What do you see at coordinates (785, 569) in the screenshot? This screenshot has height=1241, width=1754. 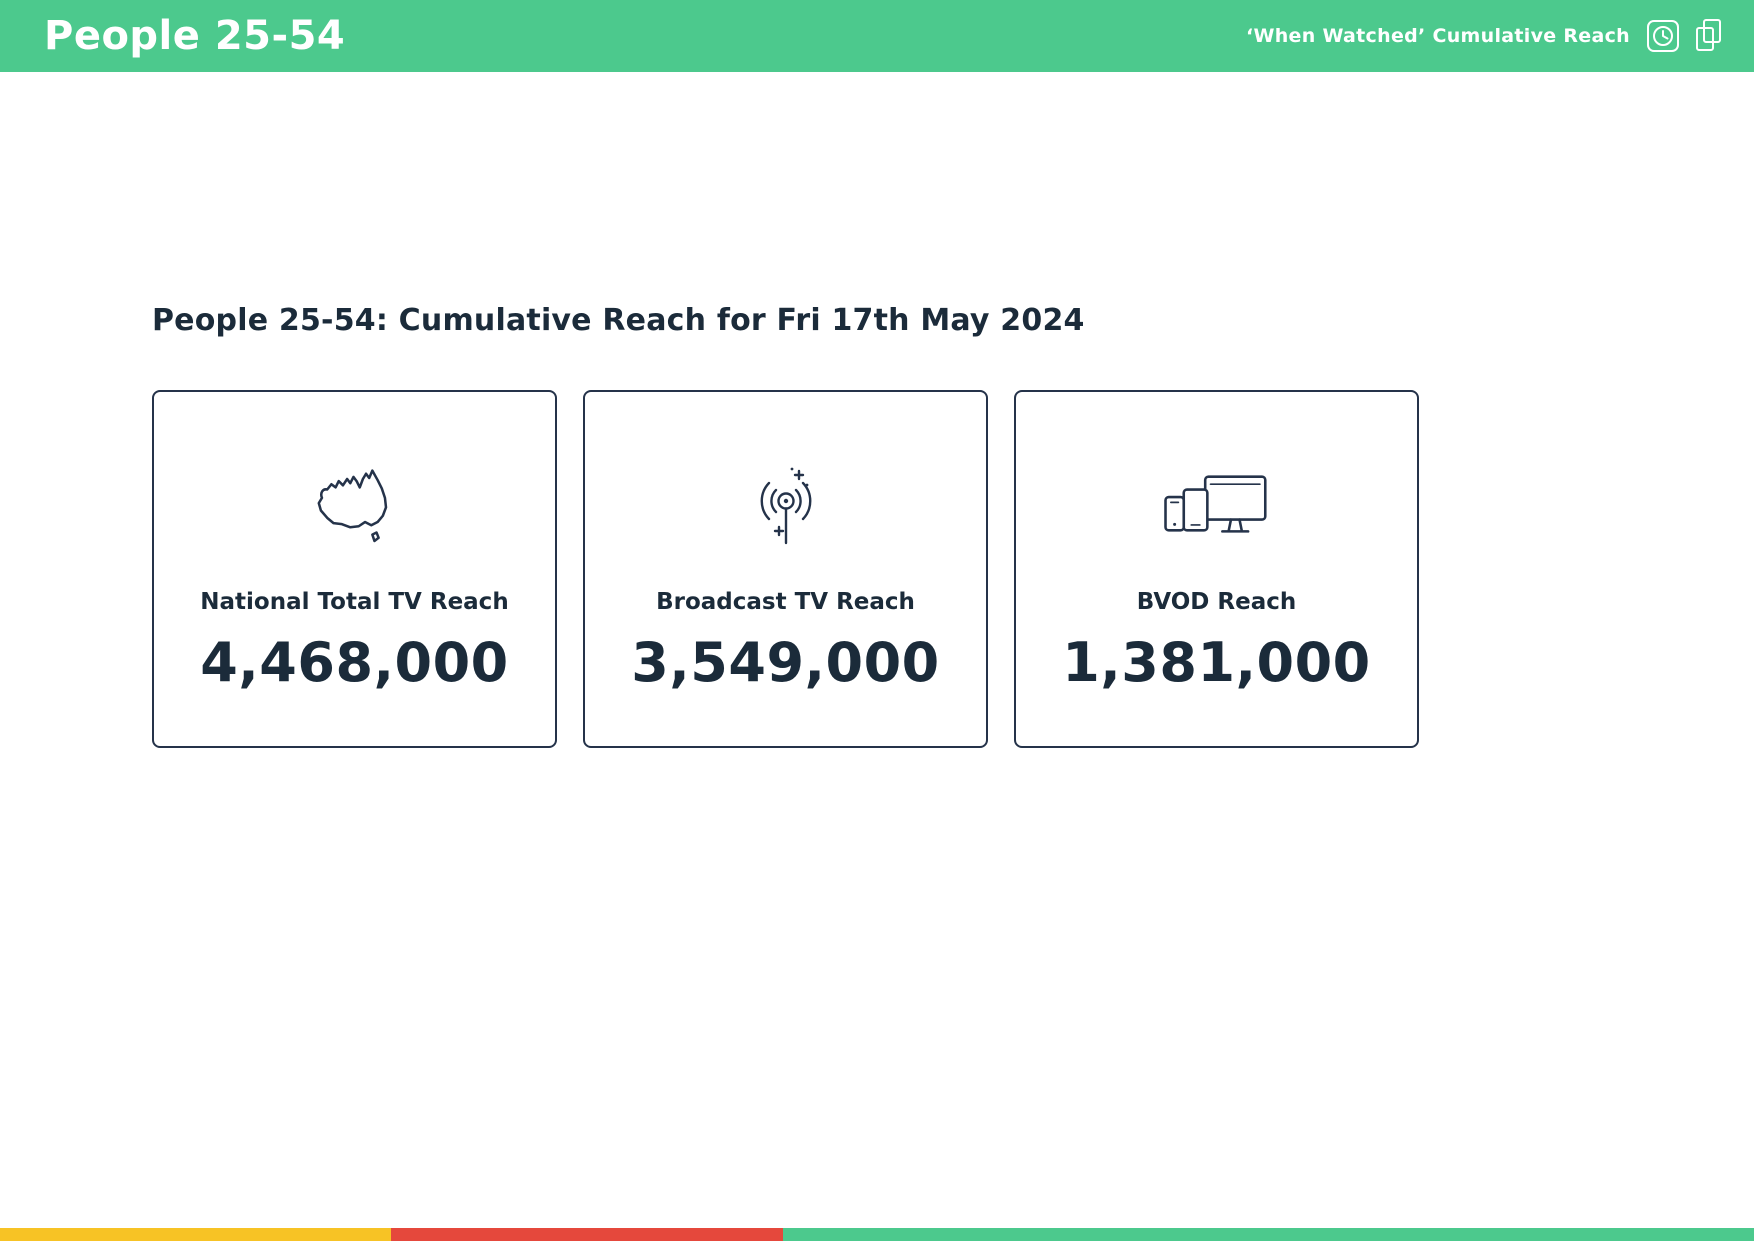 I see `card-broadcast-tv-reach: Broadcast TV Reach 3,549,000` at bounding box center [785, 569].